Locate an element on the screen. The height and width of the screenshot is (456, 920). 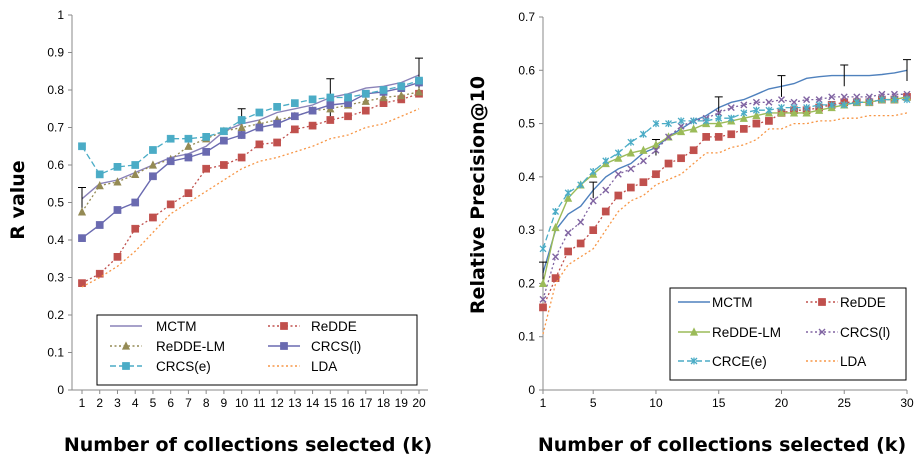
x-tick-label: 30 is located at coordinates (907, 403).